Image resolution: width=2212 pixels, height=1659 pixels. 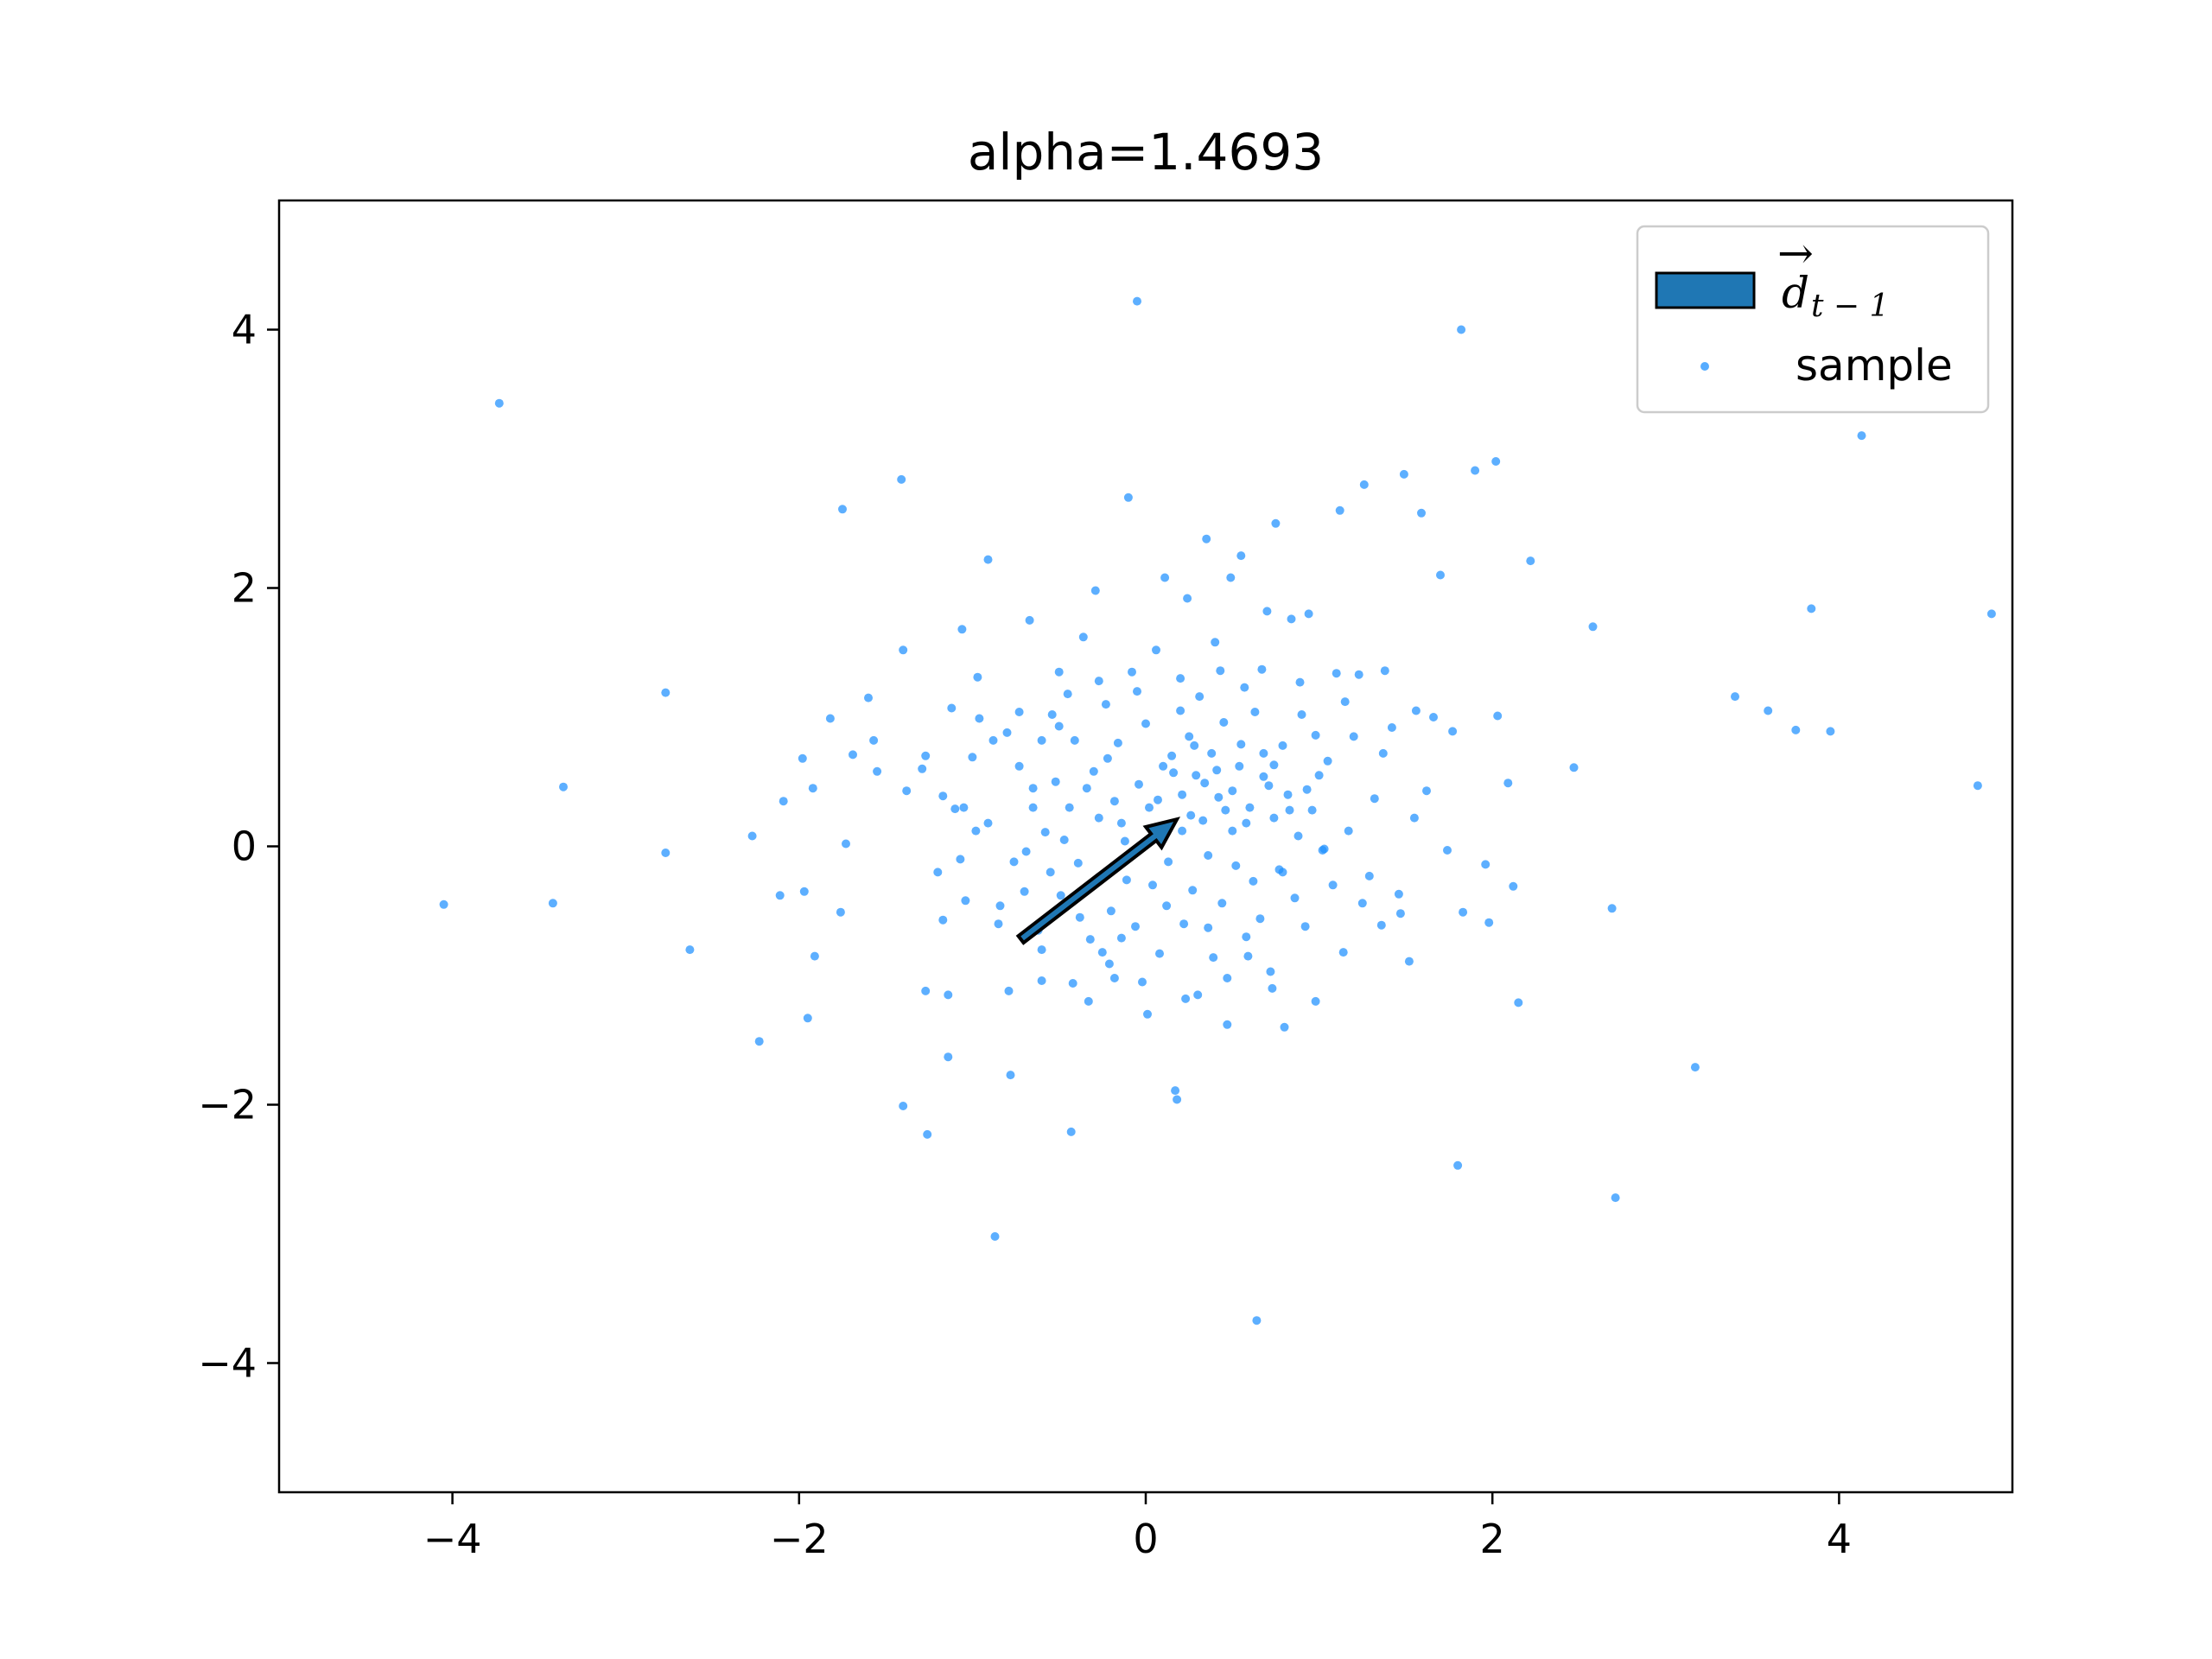 What do you see at coordinates (1146, 152) in the screenshot?
I see `chart-title: alpha=1.4693` at bounding box center [1146, 152].